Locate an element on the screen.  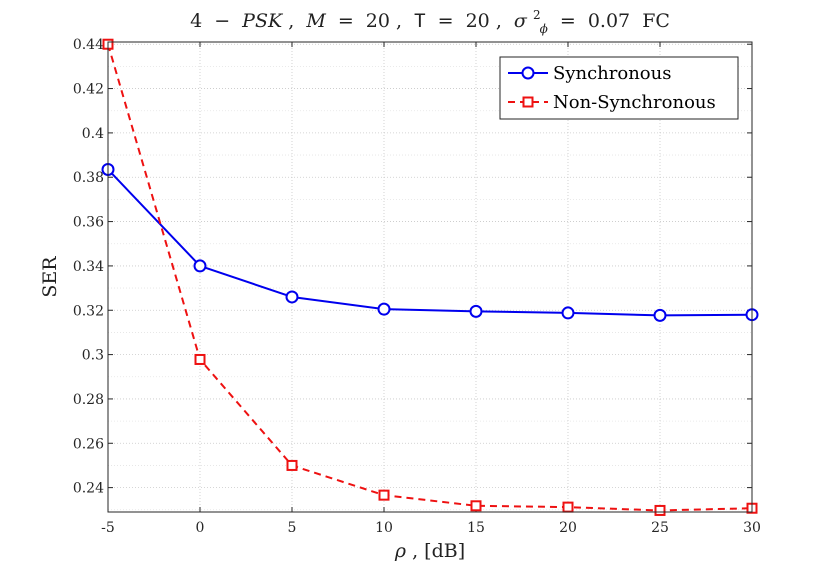
y-tick-label-9: 0.42 is located at coordinates (88, 90).